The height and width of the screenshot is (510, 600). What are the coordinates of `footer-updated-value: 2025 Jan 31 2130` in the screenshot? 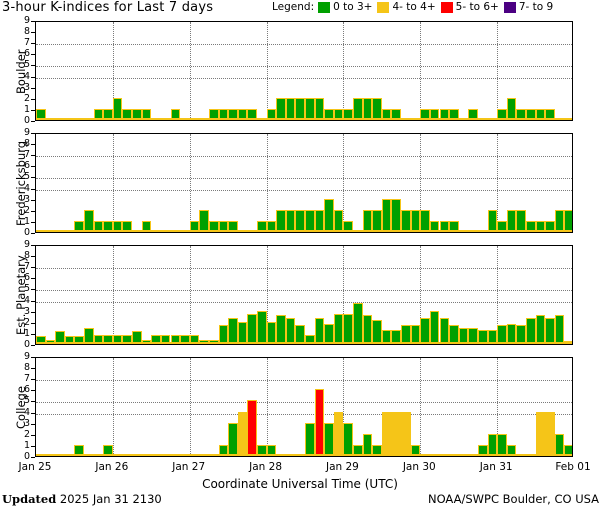 It's located at (110, 499).